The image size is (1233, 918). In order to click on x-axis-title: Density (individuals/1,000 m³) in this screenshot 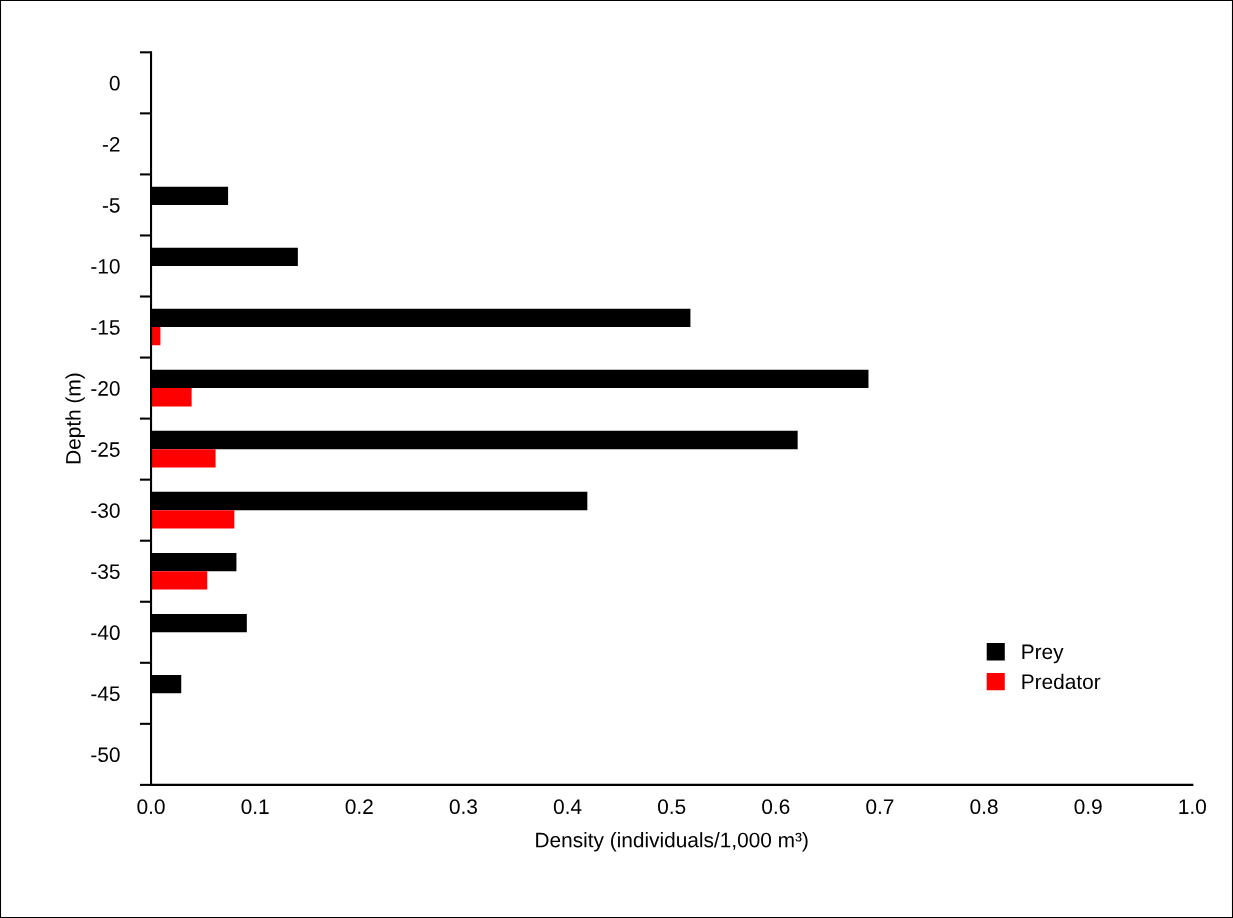, I will do `click(672, 842)`.